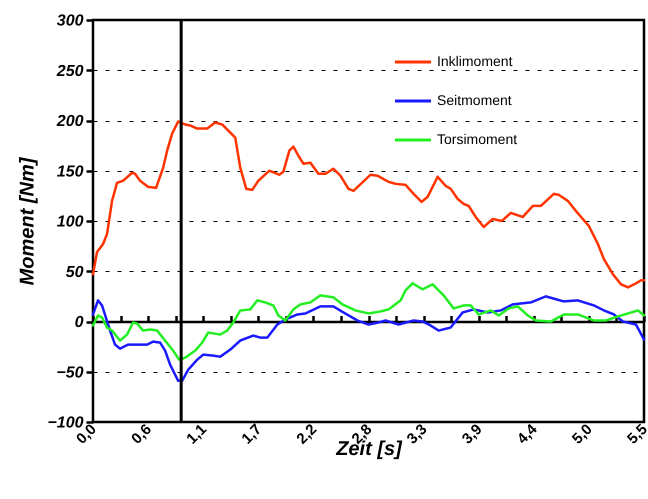 The height and width of the screenshot is (499, 648). Describe the element at coordinates (79, 322) in the screenshot. I see `y-tick-label: 0` at that location.